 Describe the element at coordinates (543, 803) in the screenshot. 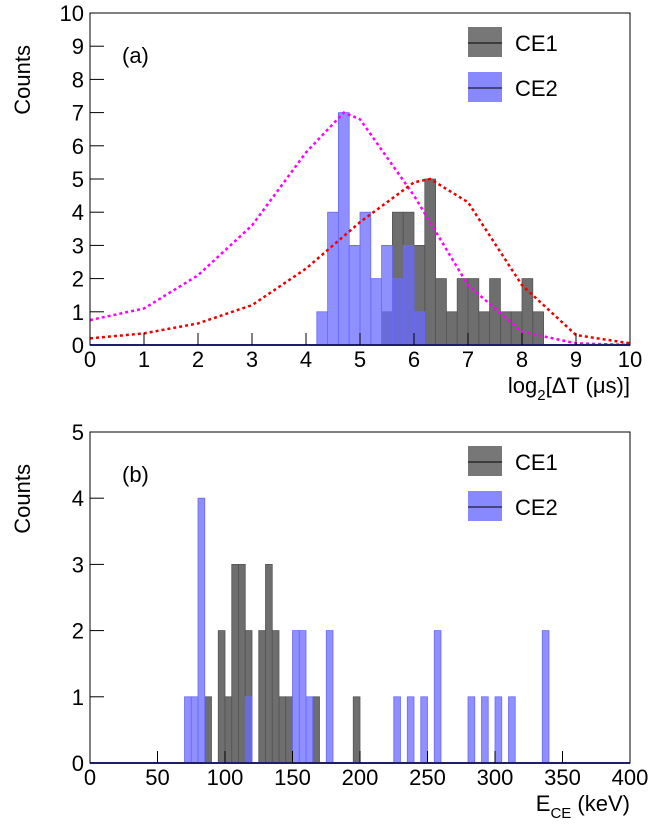

I see `x-label-main: E` at that location.